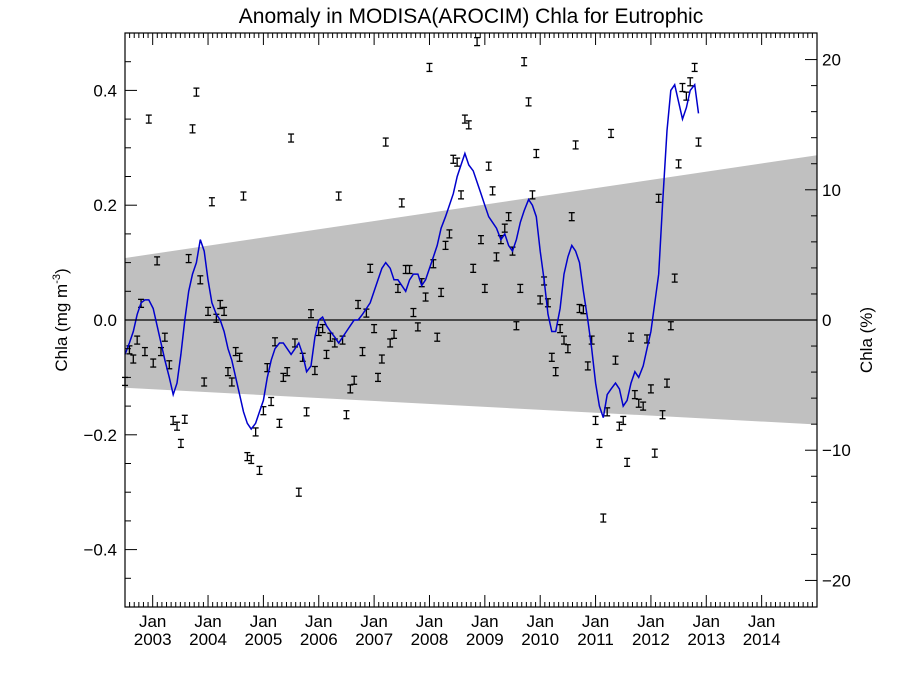 This screenshot has width=900, height=675. I want to click on y2-tick-label: 0, so click(826, 320).